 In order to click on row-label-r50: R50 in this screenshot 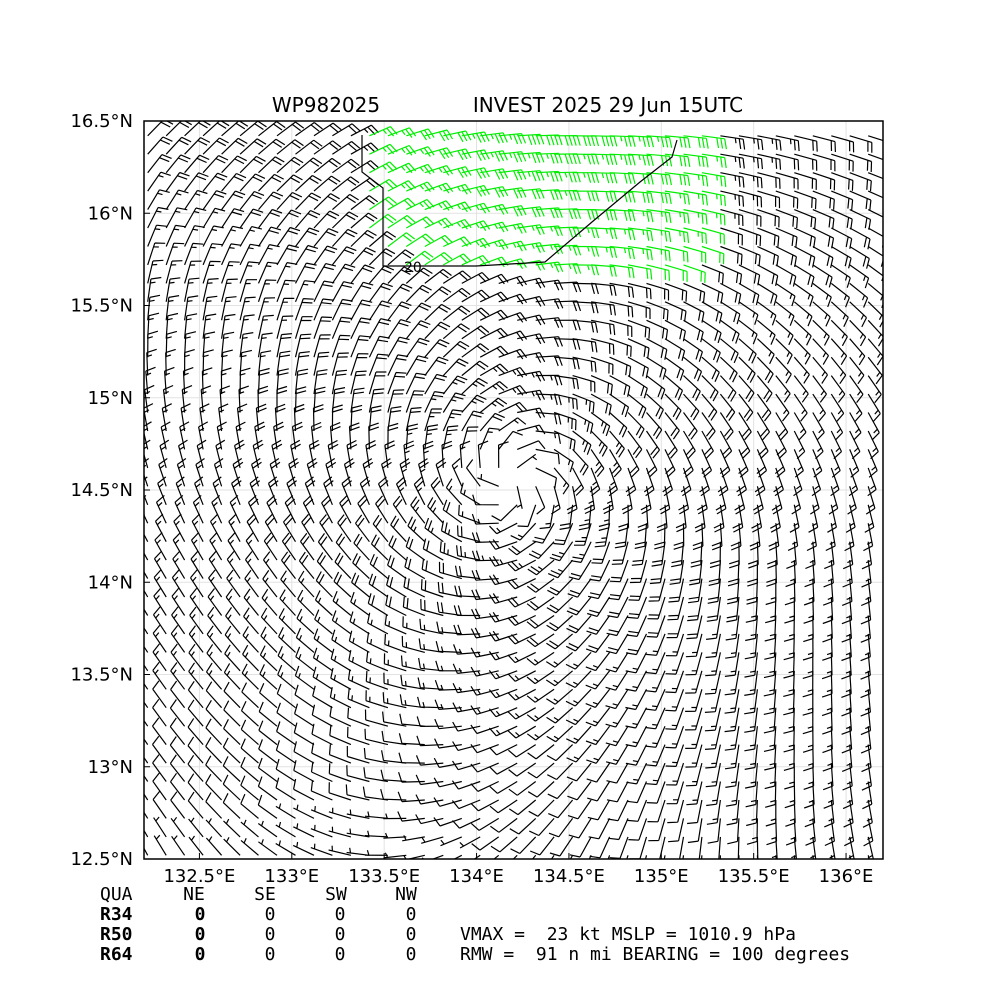, I will do `click(116, 934)`.